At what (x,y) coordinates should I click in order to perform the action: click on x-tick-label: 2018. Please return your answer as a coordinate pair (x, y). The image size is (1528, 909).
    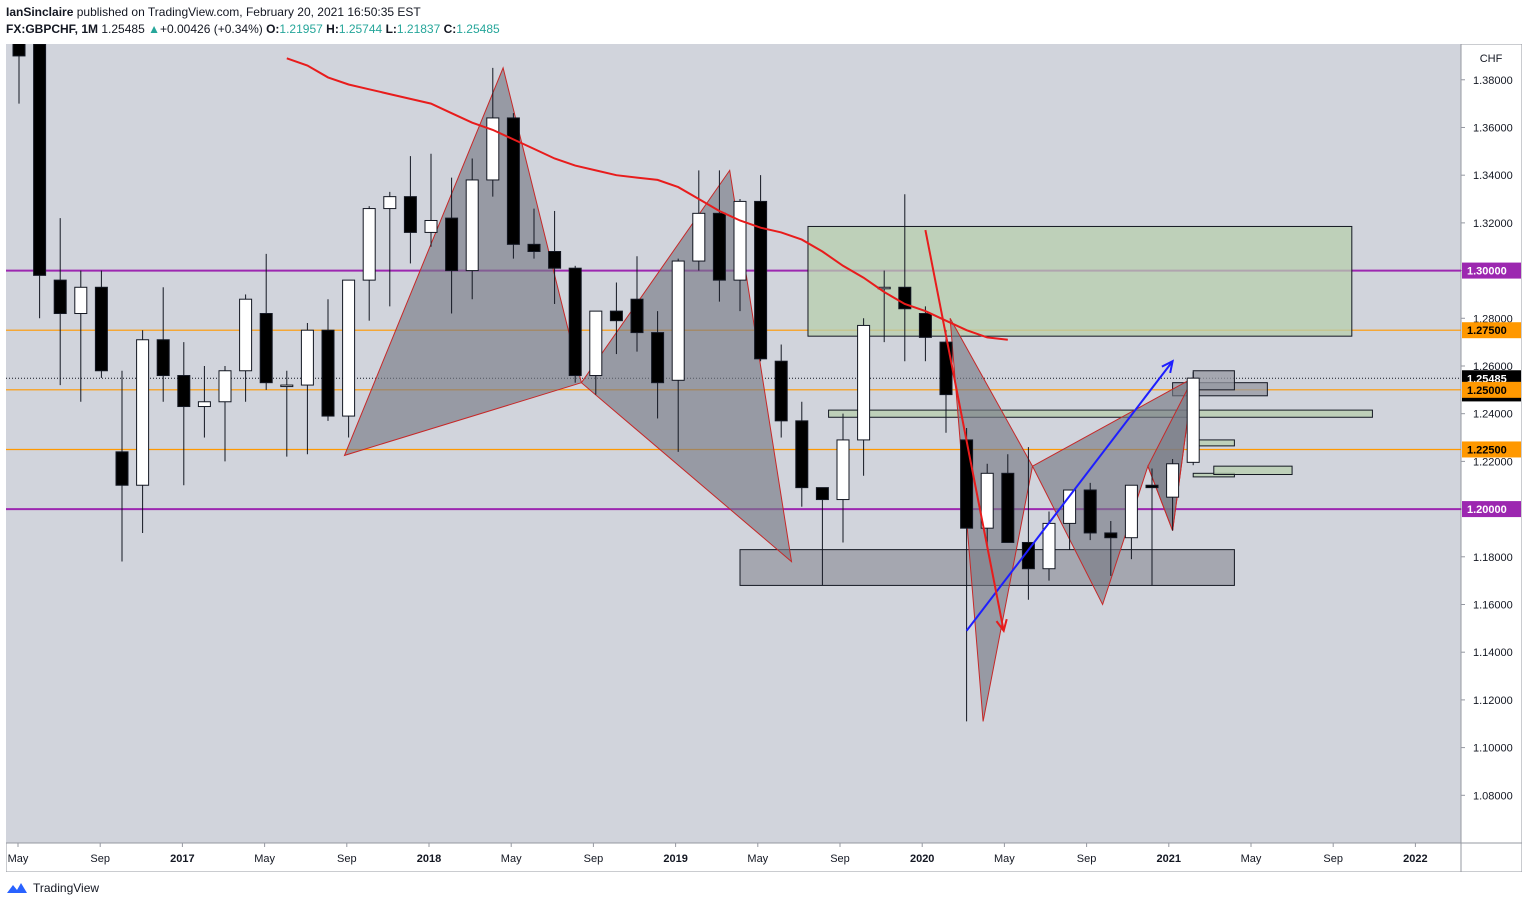
    Looking at the image, I should click on (429, 859).